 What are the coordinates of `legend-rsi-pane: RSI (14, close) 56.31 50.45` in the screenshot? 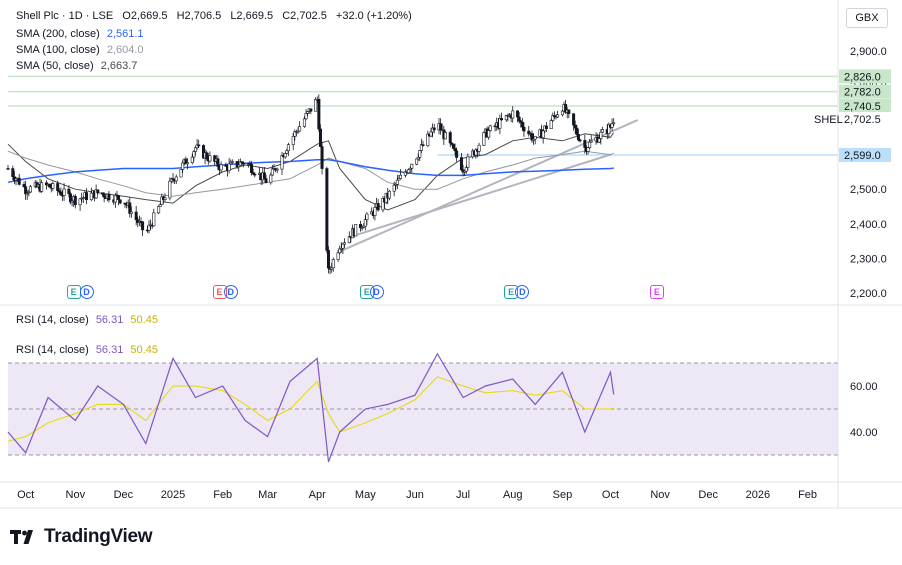 It's located at (87, 350).